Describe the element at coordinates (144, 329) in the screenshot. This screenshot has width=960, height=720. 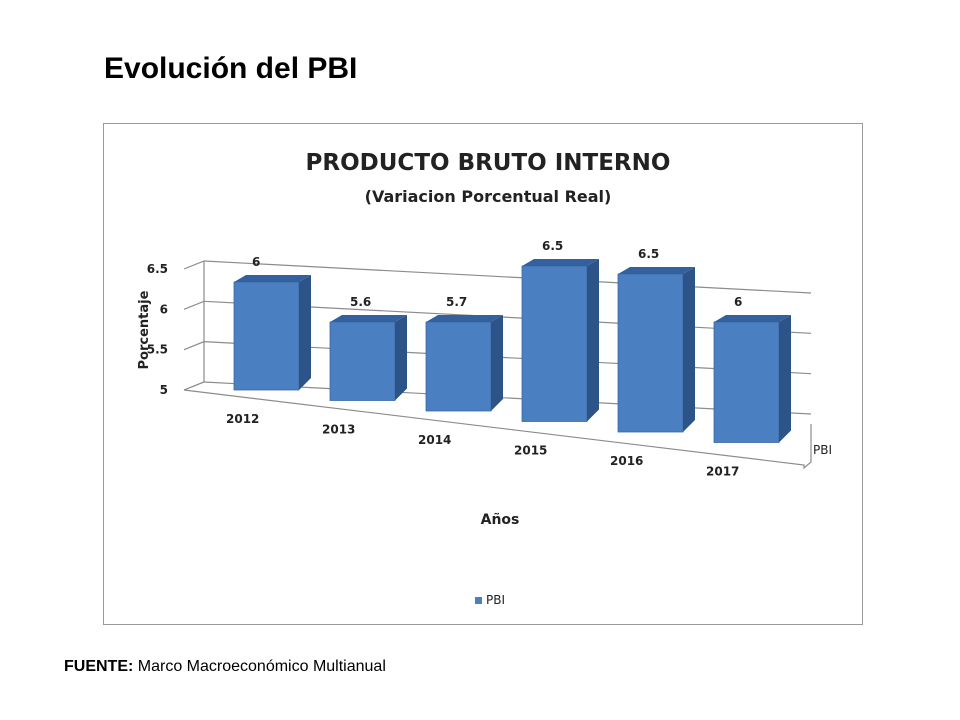
I see `y-axis-label: Porcentaje` at that location.